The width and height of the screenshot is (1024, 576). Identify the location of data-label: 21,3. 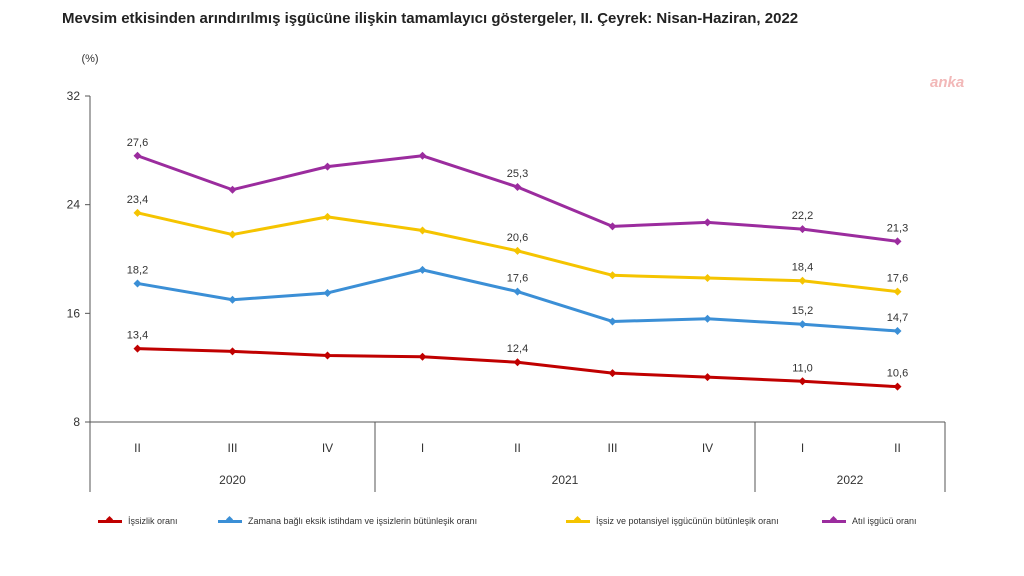
(897, 228).